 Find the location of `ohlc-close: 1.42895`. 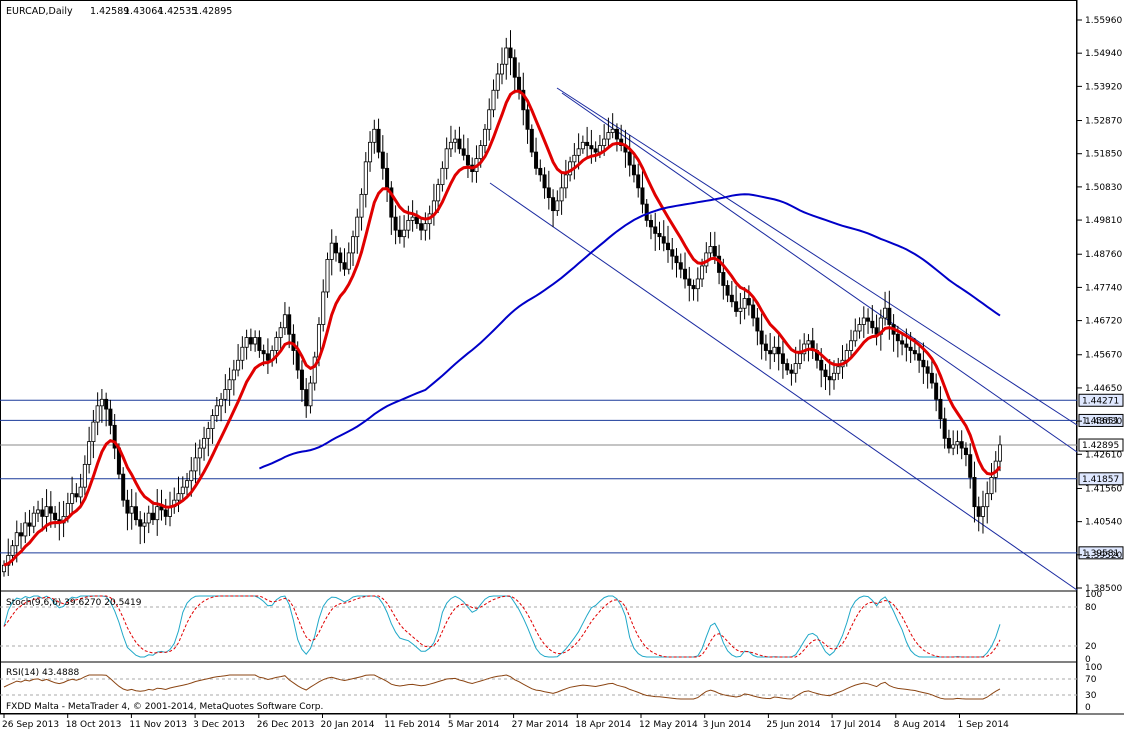

ohlc-close: 1.42895 is located at coordinates (212, 11).